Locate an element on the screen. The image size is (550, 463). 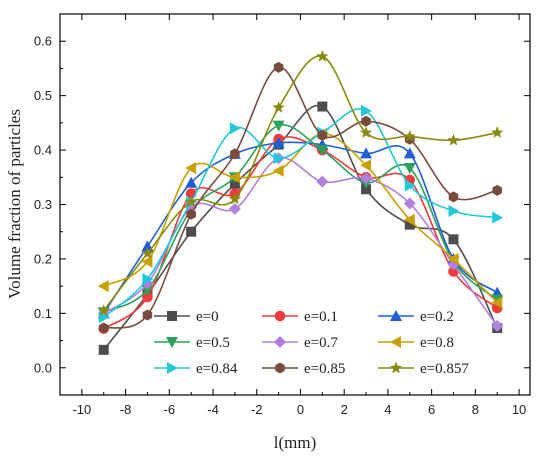
legend-label: e=0.84 is located at coordinates (217, 369).